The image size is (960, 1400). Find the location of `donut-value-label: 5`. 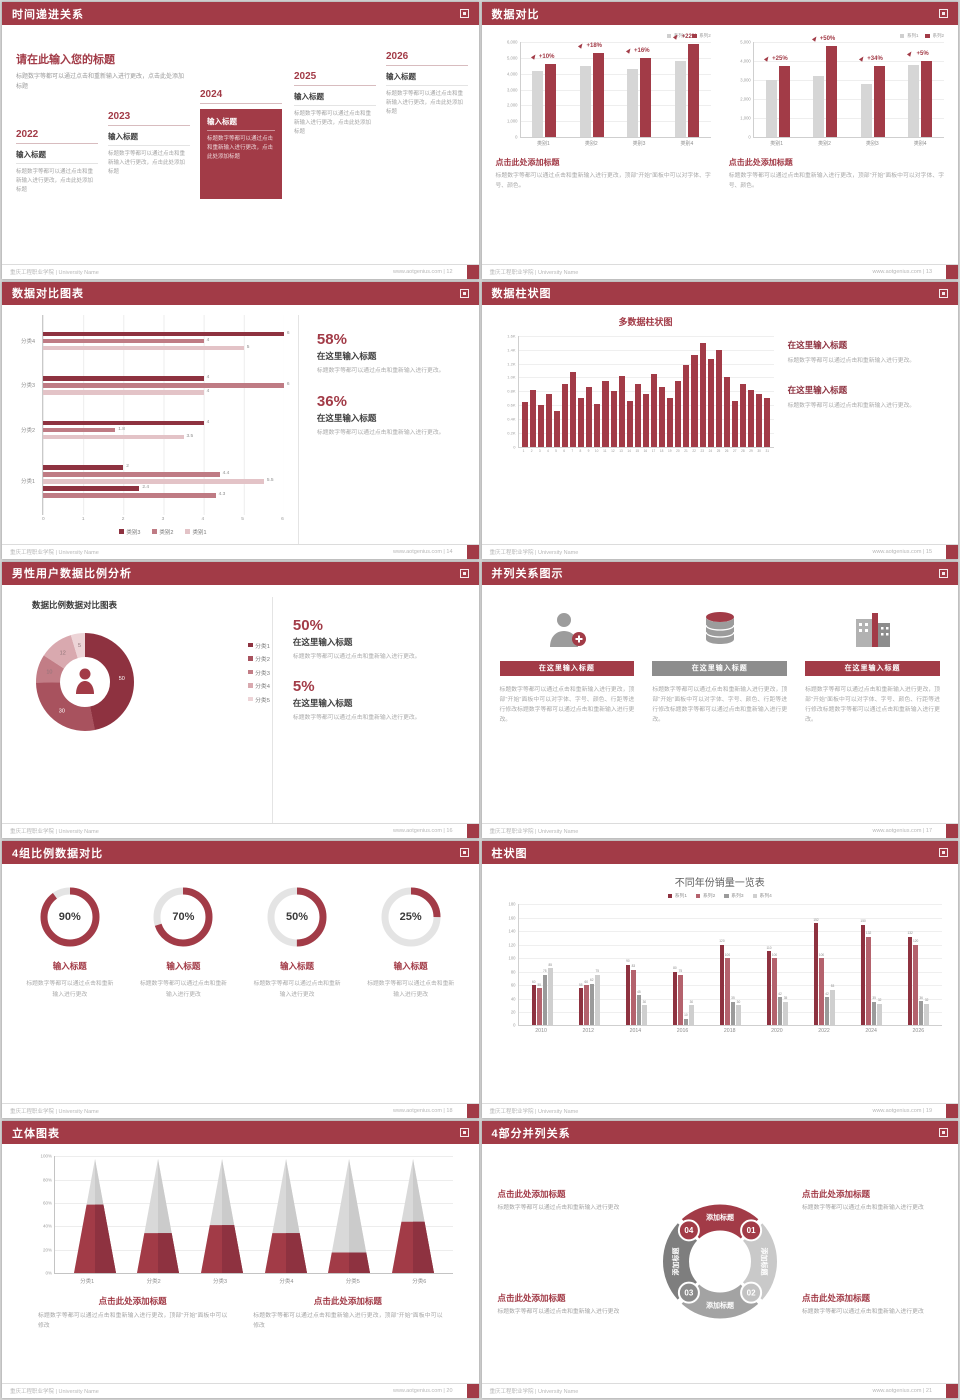

donut-value-label: 5 is located at coordinates (79, 646).